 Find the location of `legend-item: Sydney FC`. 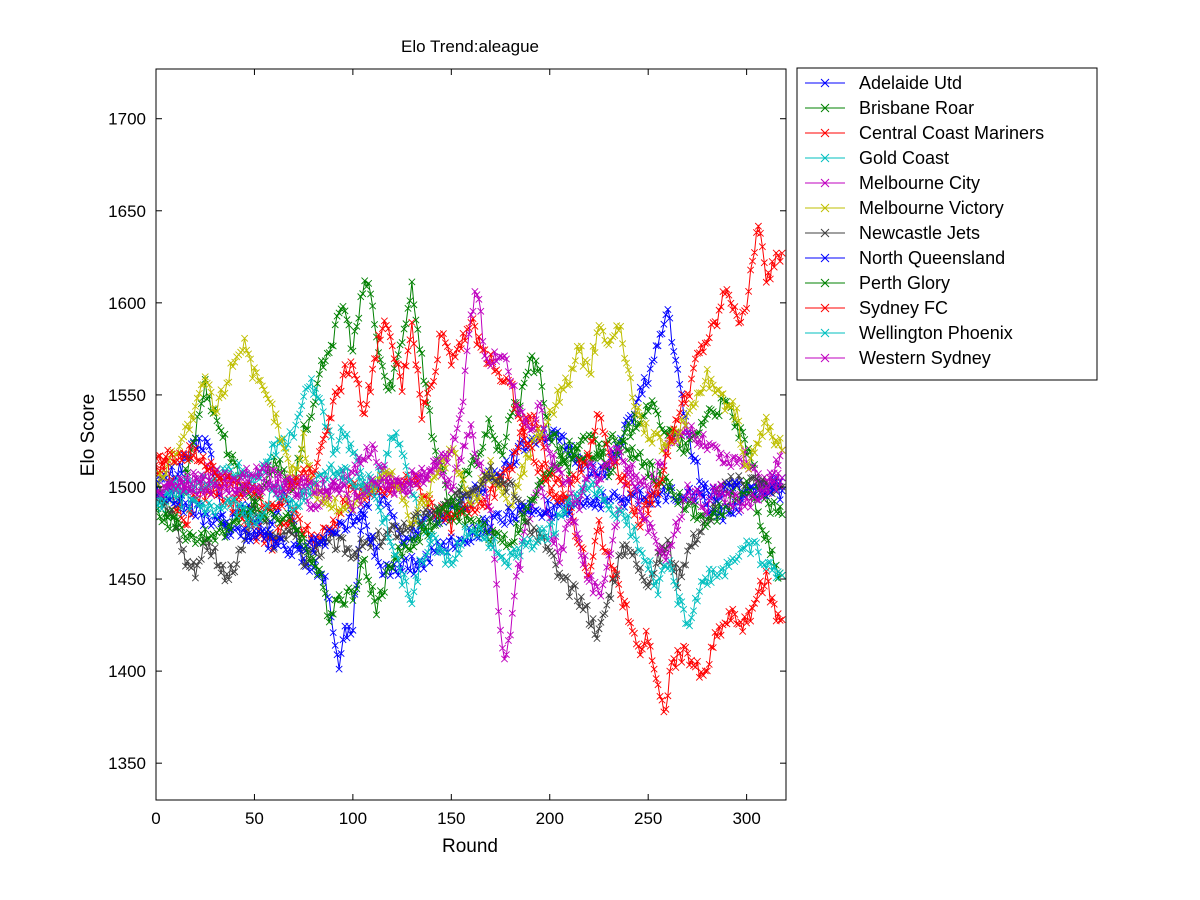

legend-item: Sydney FC is located at coordinates (876, 308).